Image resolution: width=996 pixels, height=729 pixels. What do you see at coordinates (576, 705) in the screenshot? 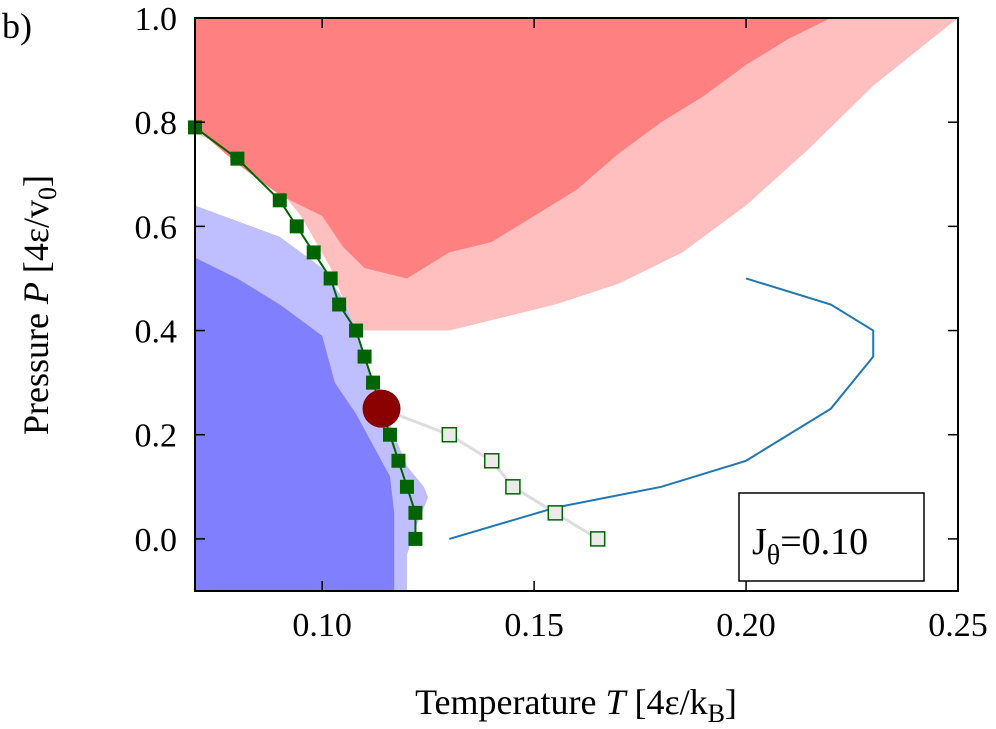
I see `x-axis-title: Temperature T [4ε/kB]` at bounding box center [576, 705].